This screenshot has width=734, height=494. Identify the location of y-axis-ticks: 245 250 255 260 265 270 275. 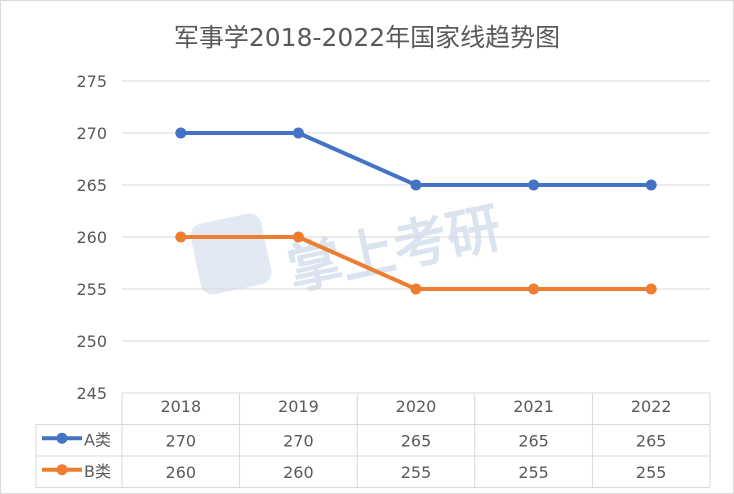
(91, 237).